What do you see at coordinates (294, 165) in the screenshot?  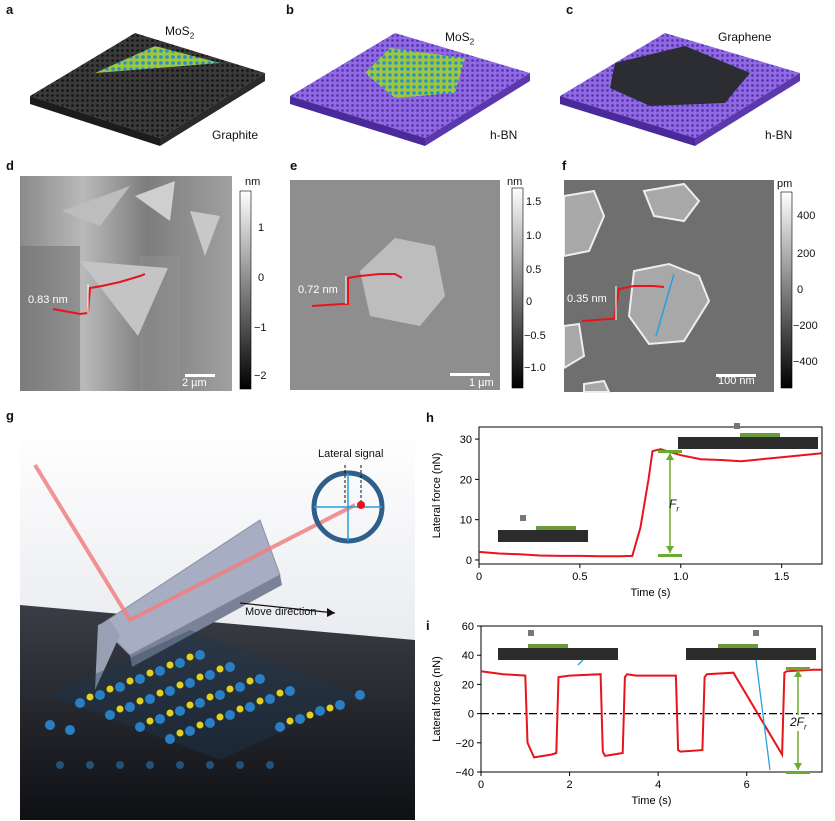 I see `panel-e-letter: e` at bounding box center [294, 165].